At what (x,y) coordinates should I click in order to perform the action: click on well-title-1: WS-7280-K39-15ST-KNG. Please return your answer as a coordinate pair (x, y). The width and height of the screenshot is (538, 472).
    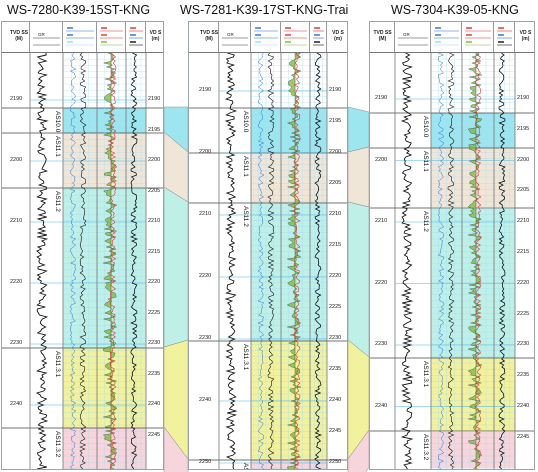
    Looking at the image, I should click on (79, 10).